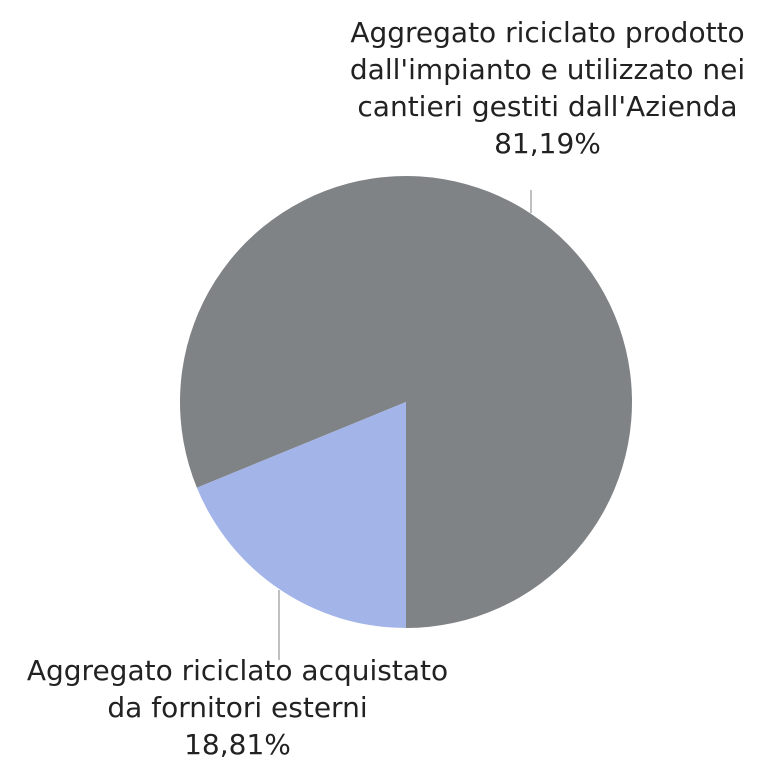 The width and height of the screenshot is (765, 763). I want to click on pie-slice, so click(301, 515).